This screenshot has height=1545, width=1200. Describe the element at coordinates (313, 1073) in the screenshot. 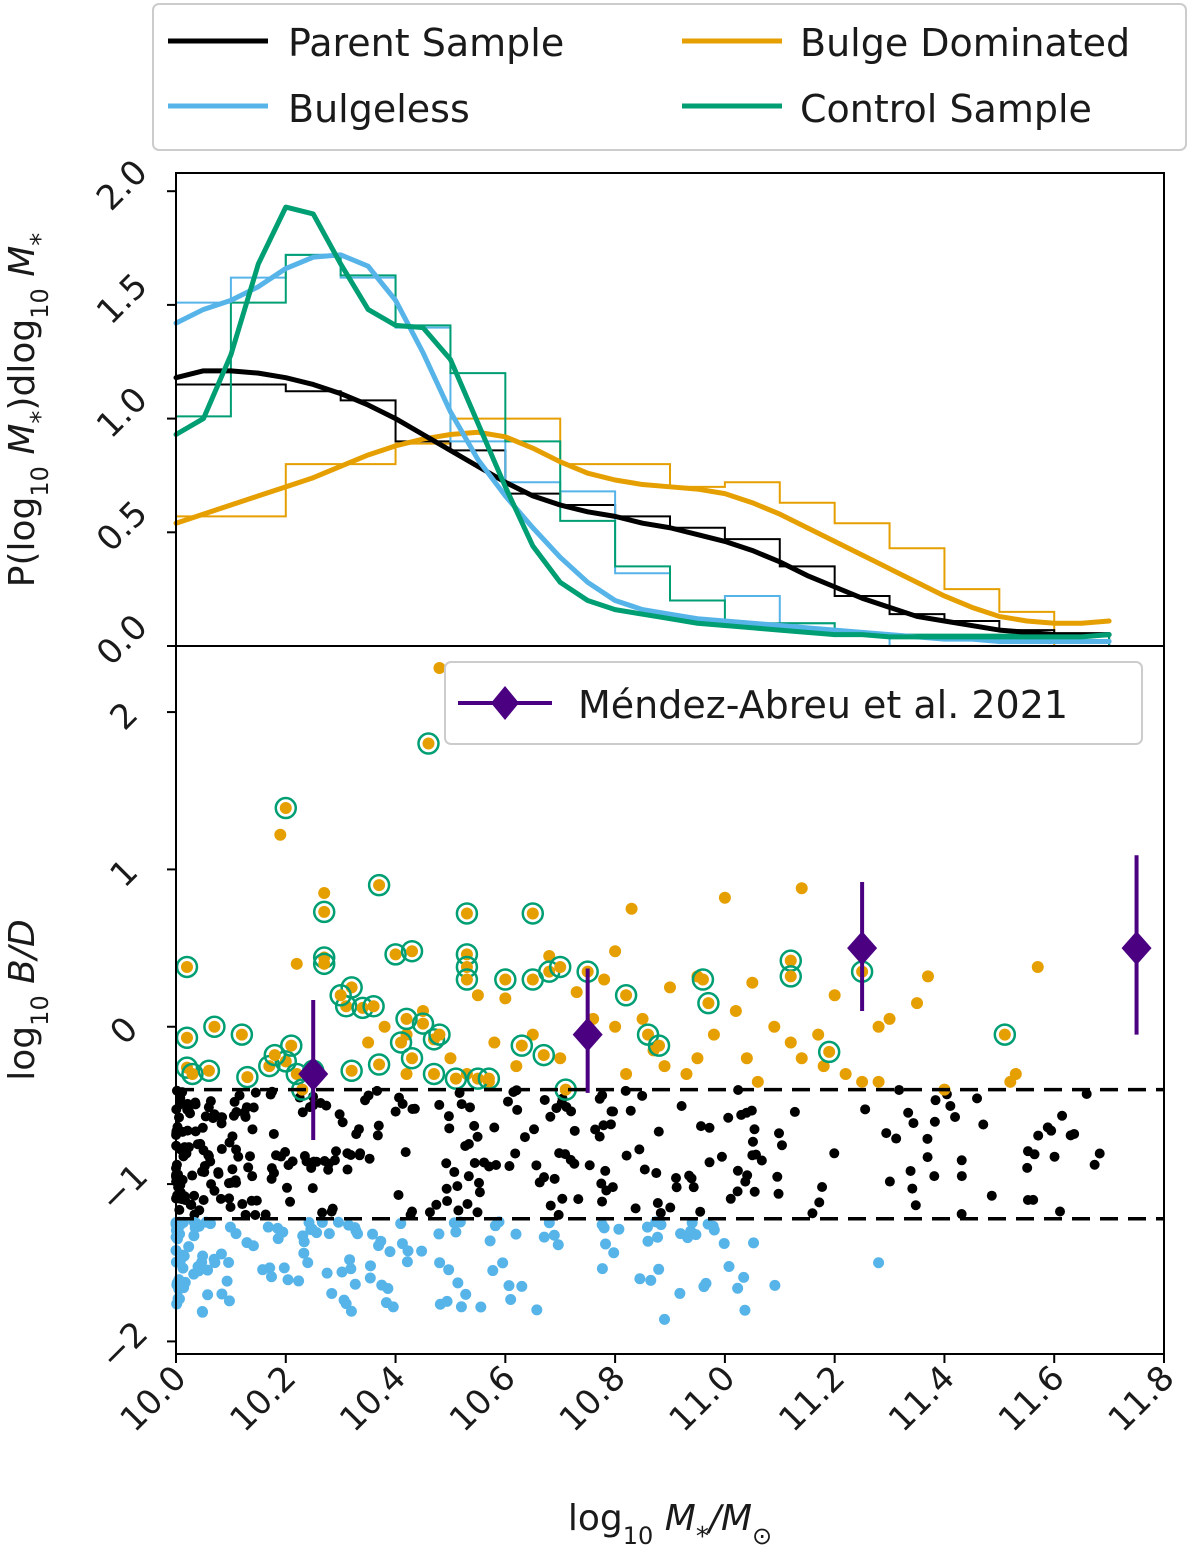

I see `mendez-marker` at that location.